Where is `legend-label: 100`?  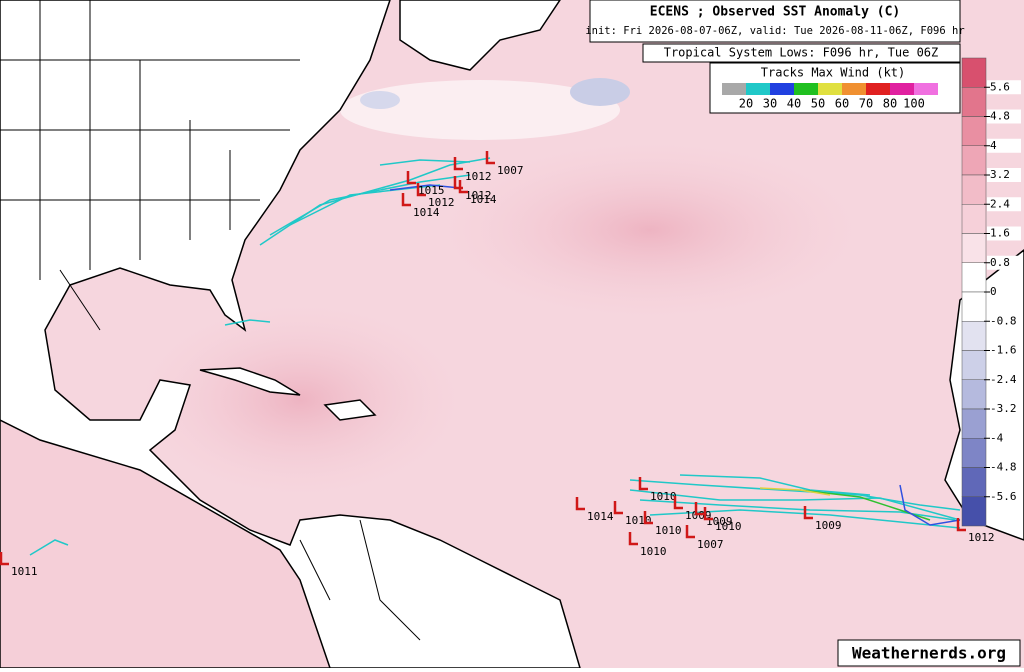 legend-label: 100 is located at coordinates (914, 104).